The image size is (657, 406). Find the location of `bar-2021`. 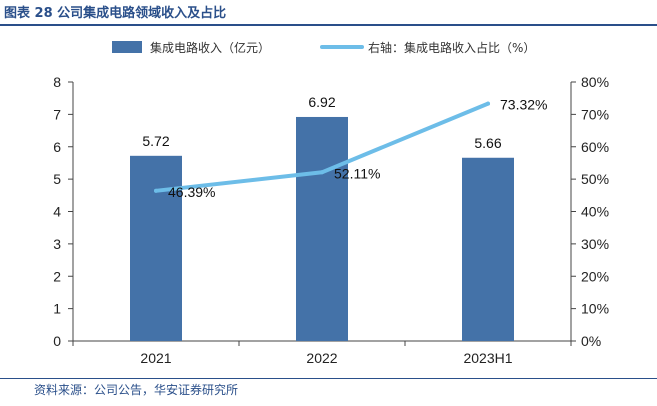

bar-2021 is located at coordinates (156, 248).